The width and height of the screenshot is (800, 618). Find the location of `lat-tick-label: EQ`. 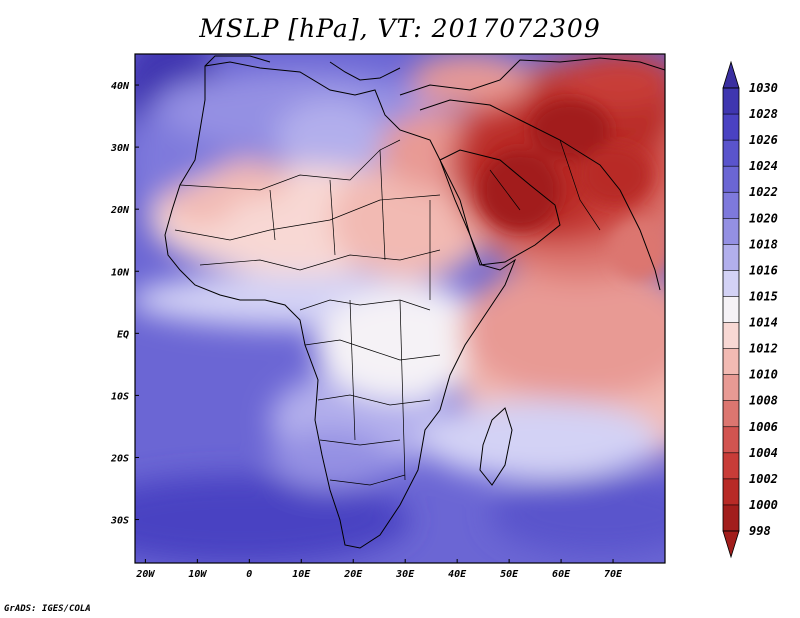

lat-tick-label: EQ is located at coordinates (123, 334).